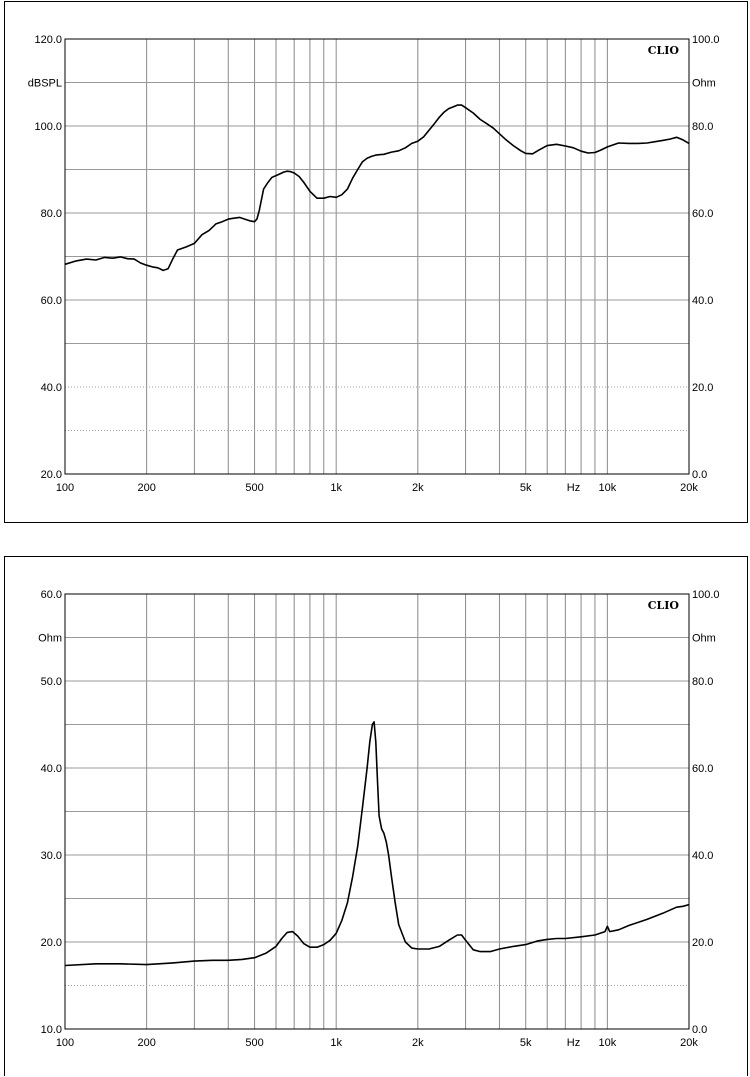  I want to click on y-tick-label: 100.0, so click(48, 127).